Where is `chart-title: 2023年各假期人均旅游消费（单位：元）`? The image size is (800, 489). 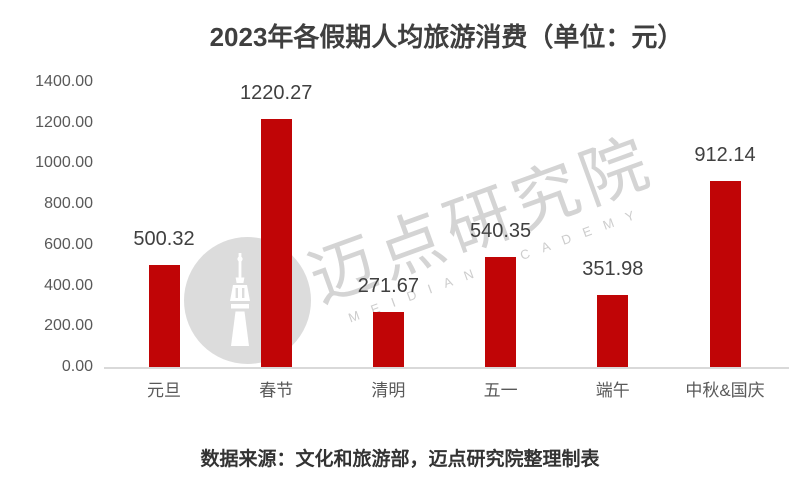 chart-title: 2023年各假期人均旅游消费（单位：元） is located at coordinates (446, 37).